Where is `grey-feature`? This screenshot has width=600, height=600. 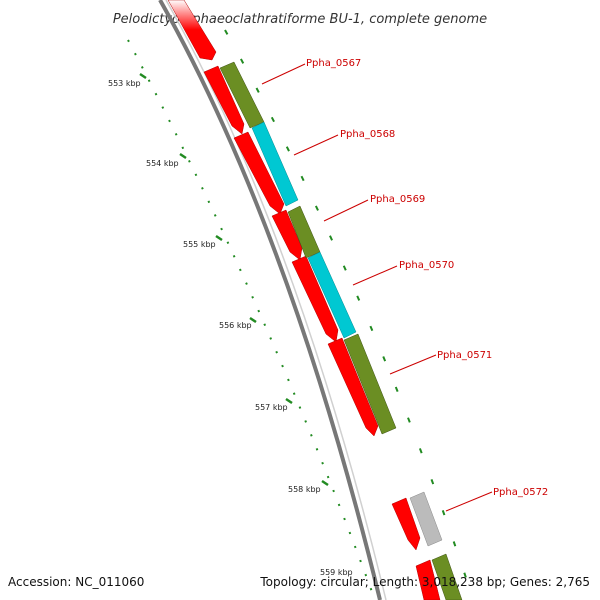 grey-feature is located at coordinates (426, 519).